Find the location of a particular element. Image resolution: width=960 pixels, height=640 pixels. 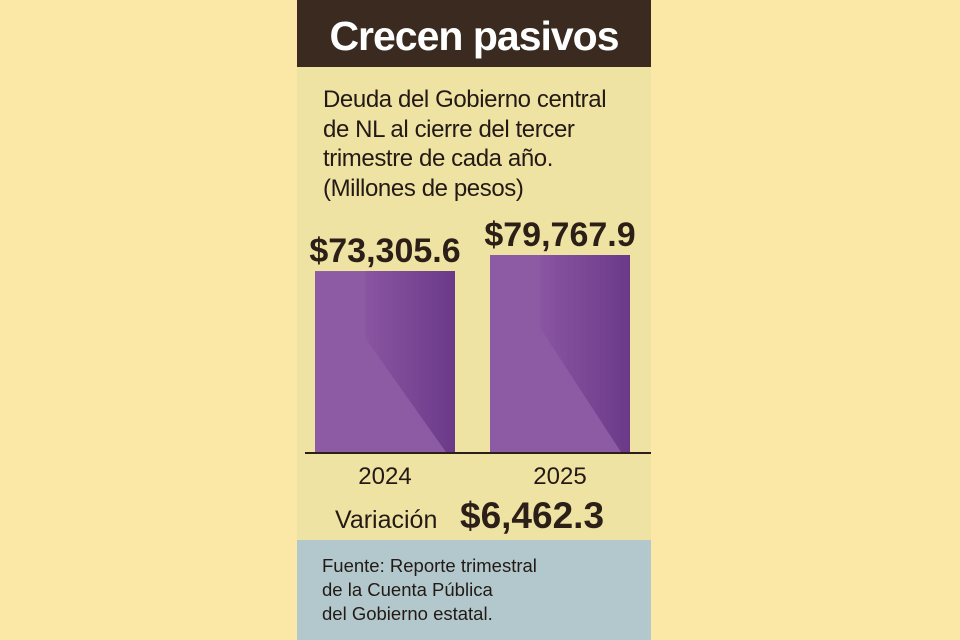

header-bar: Crecen pasivos is located at coordinates (474, 33).